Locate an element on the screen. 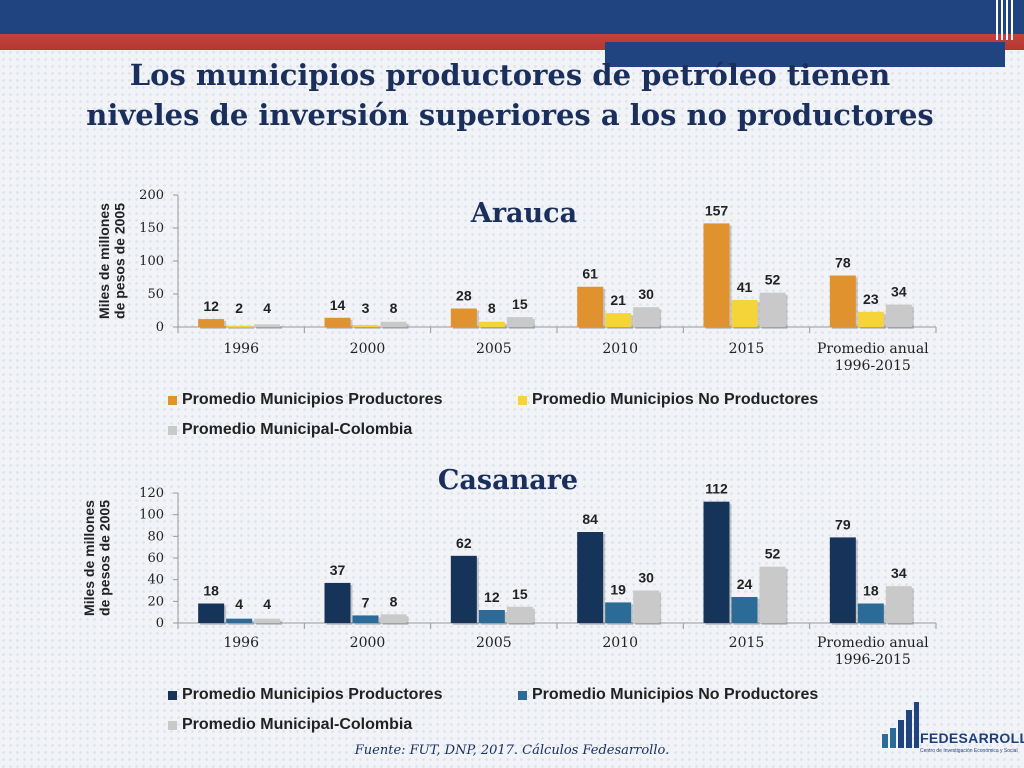  arauca-data-label: 78 is located at coordinates (843, 263).